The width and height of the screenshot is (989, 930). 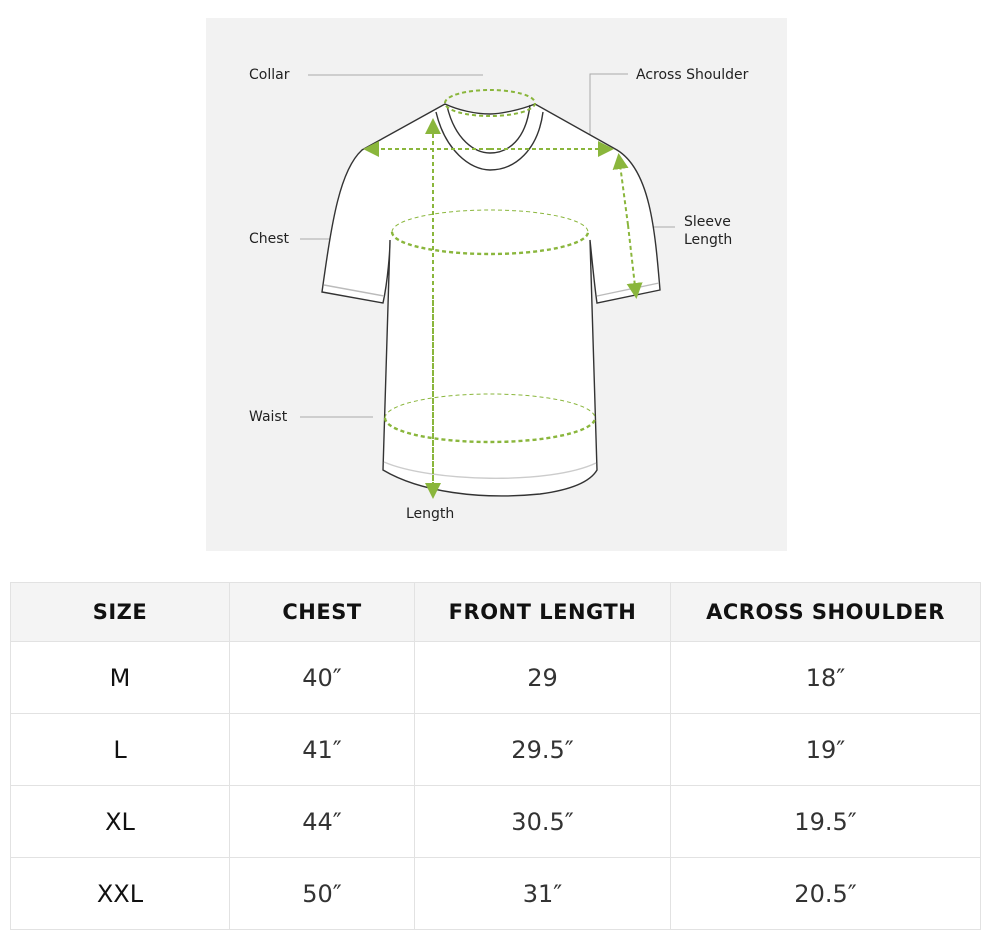 I want to click on sleeve-arrow-up, so click(x=620, y=189).